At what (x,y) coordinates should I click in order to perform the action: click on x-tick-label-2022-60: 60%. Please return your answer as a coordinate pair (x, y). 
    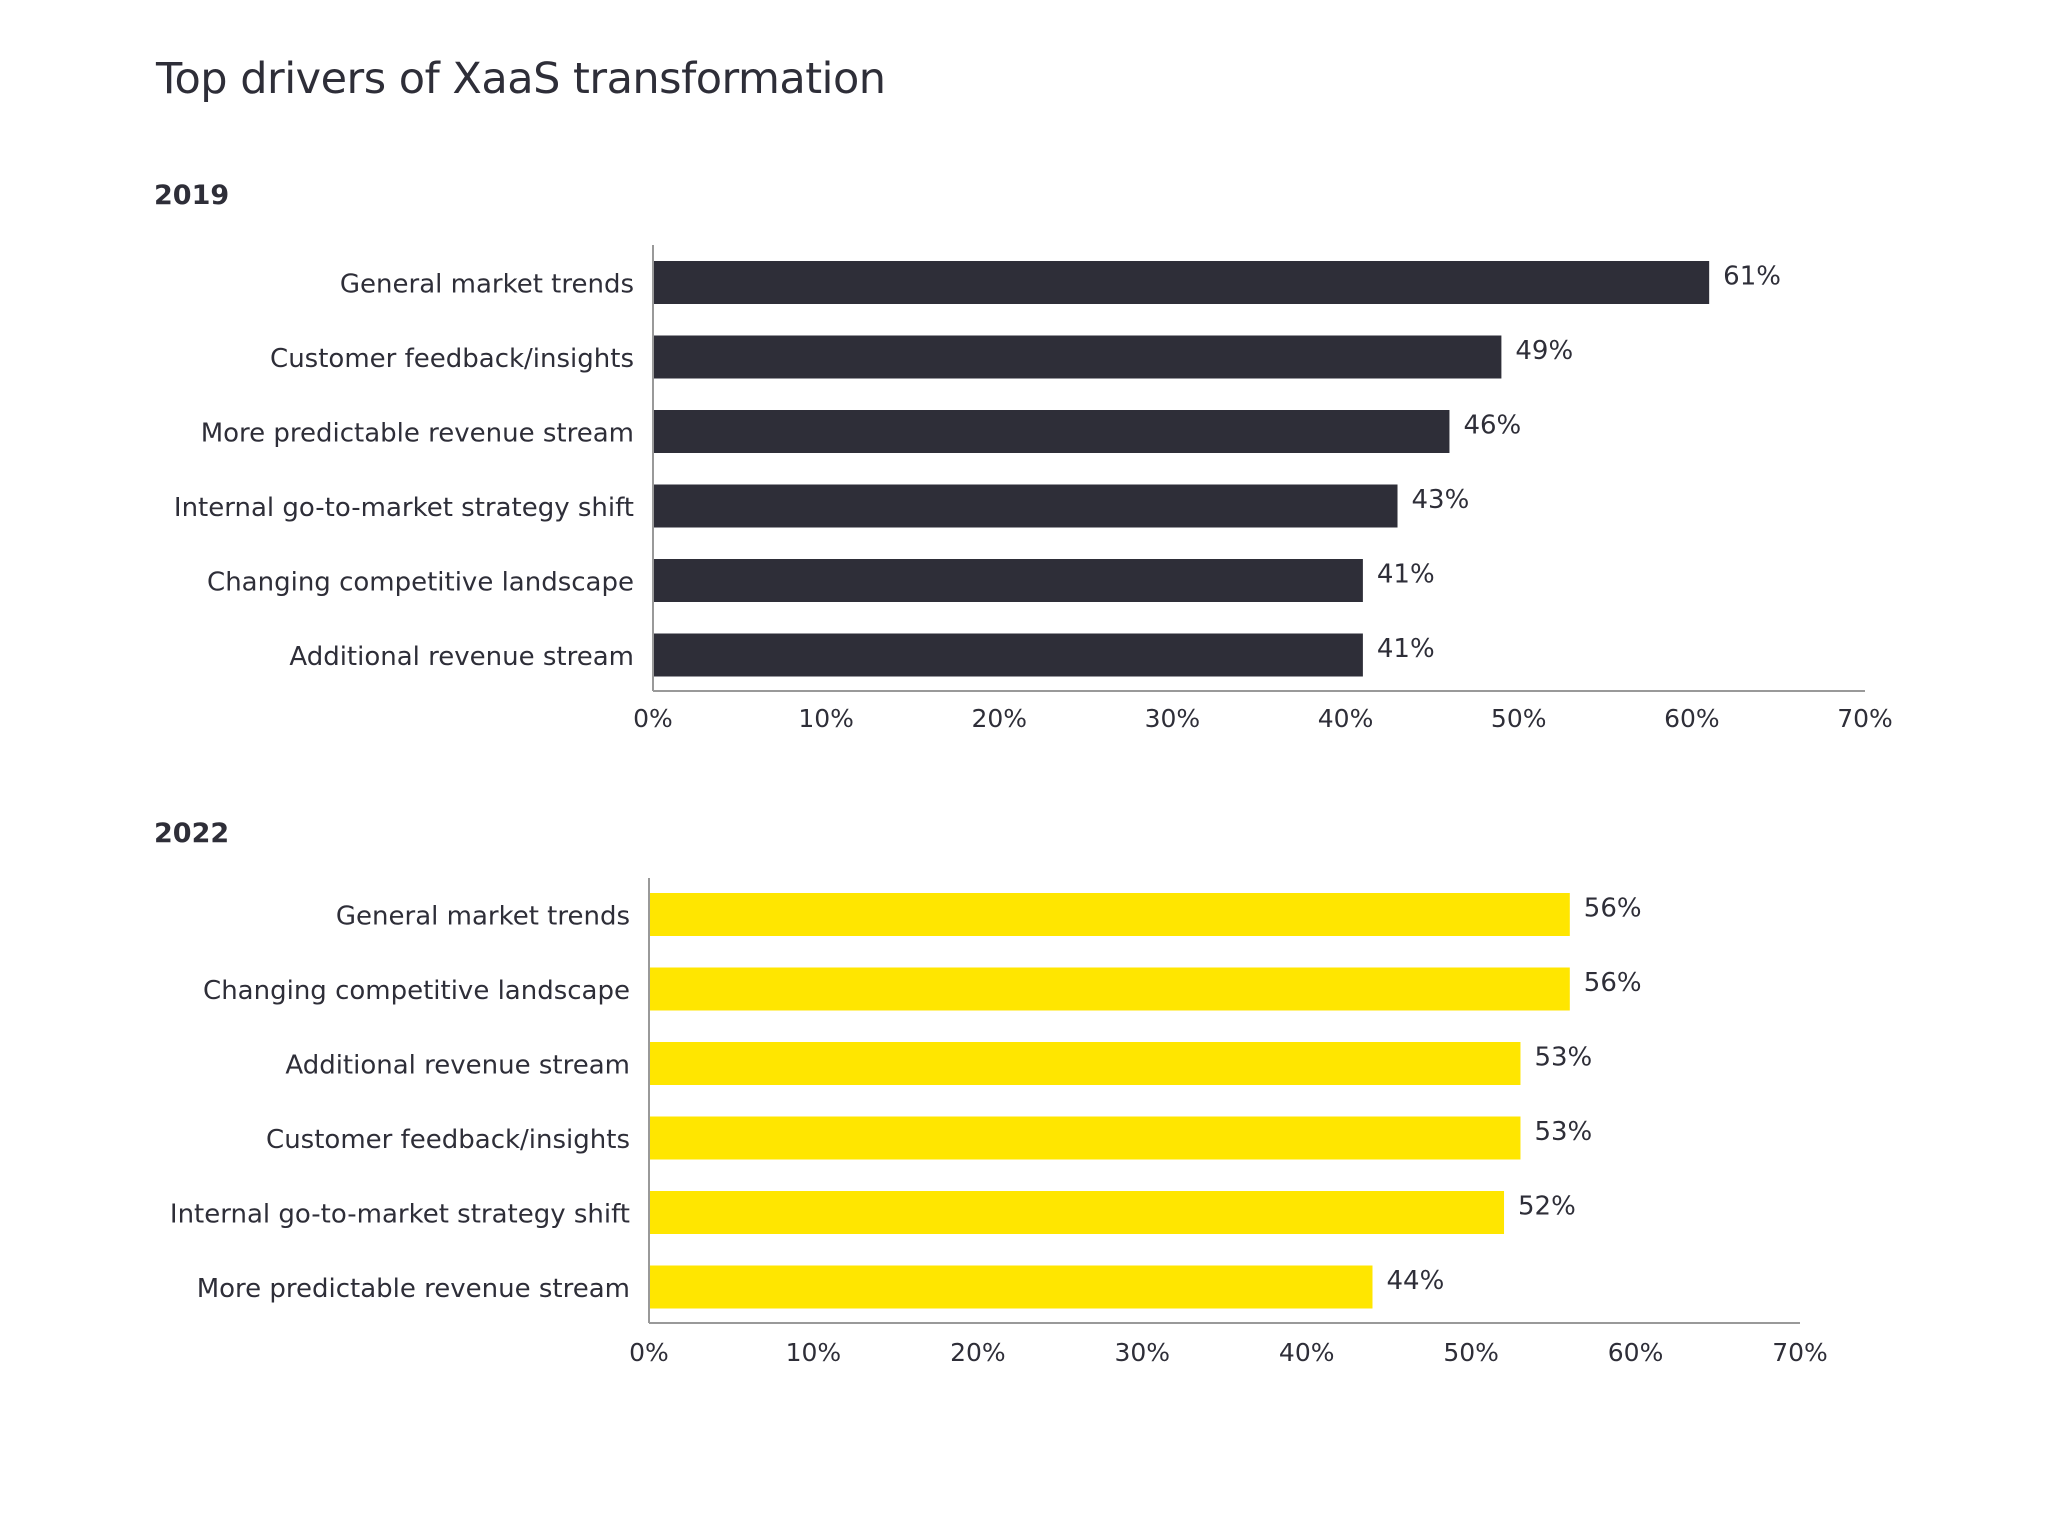
    Looking at the image, I should click on (1636, 1352).